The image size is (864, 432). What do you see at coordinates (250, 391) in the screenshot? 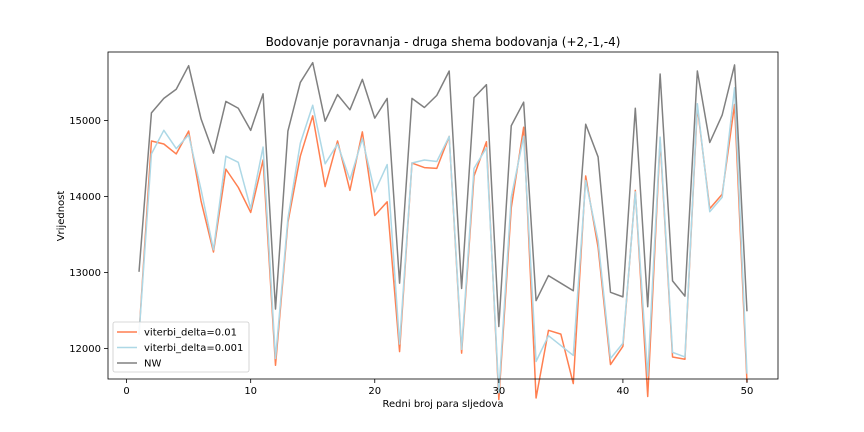
I see `x-tick-label: 10` at bounding box center [250, 391].